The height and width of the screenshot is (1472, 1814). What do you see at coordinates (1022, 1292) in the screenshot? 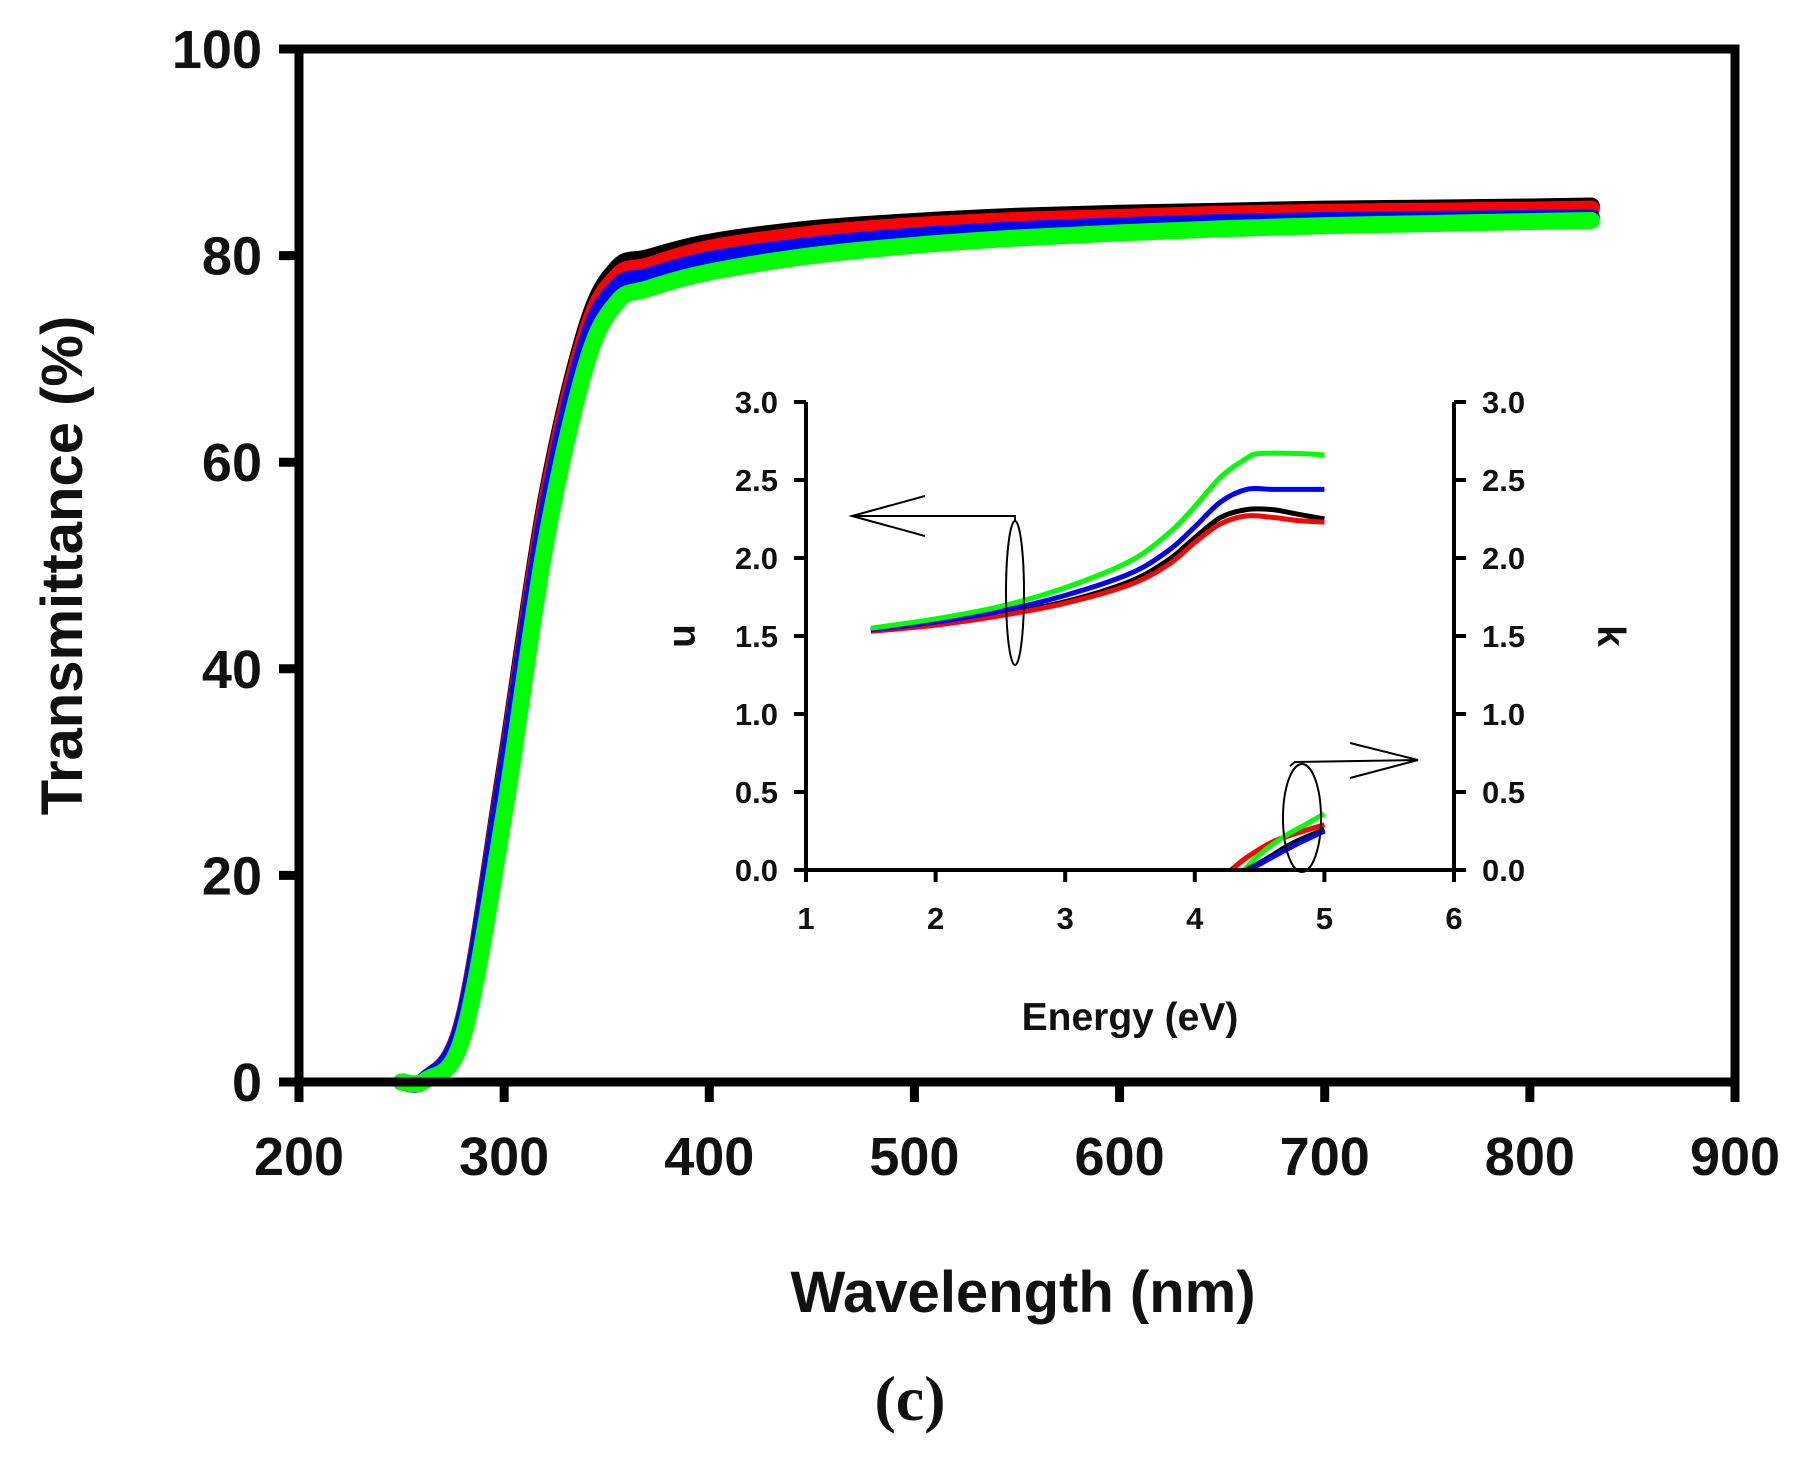
I see `x-axis-label: Wavelength (nm)` at bounding box center [1022, 1292].